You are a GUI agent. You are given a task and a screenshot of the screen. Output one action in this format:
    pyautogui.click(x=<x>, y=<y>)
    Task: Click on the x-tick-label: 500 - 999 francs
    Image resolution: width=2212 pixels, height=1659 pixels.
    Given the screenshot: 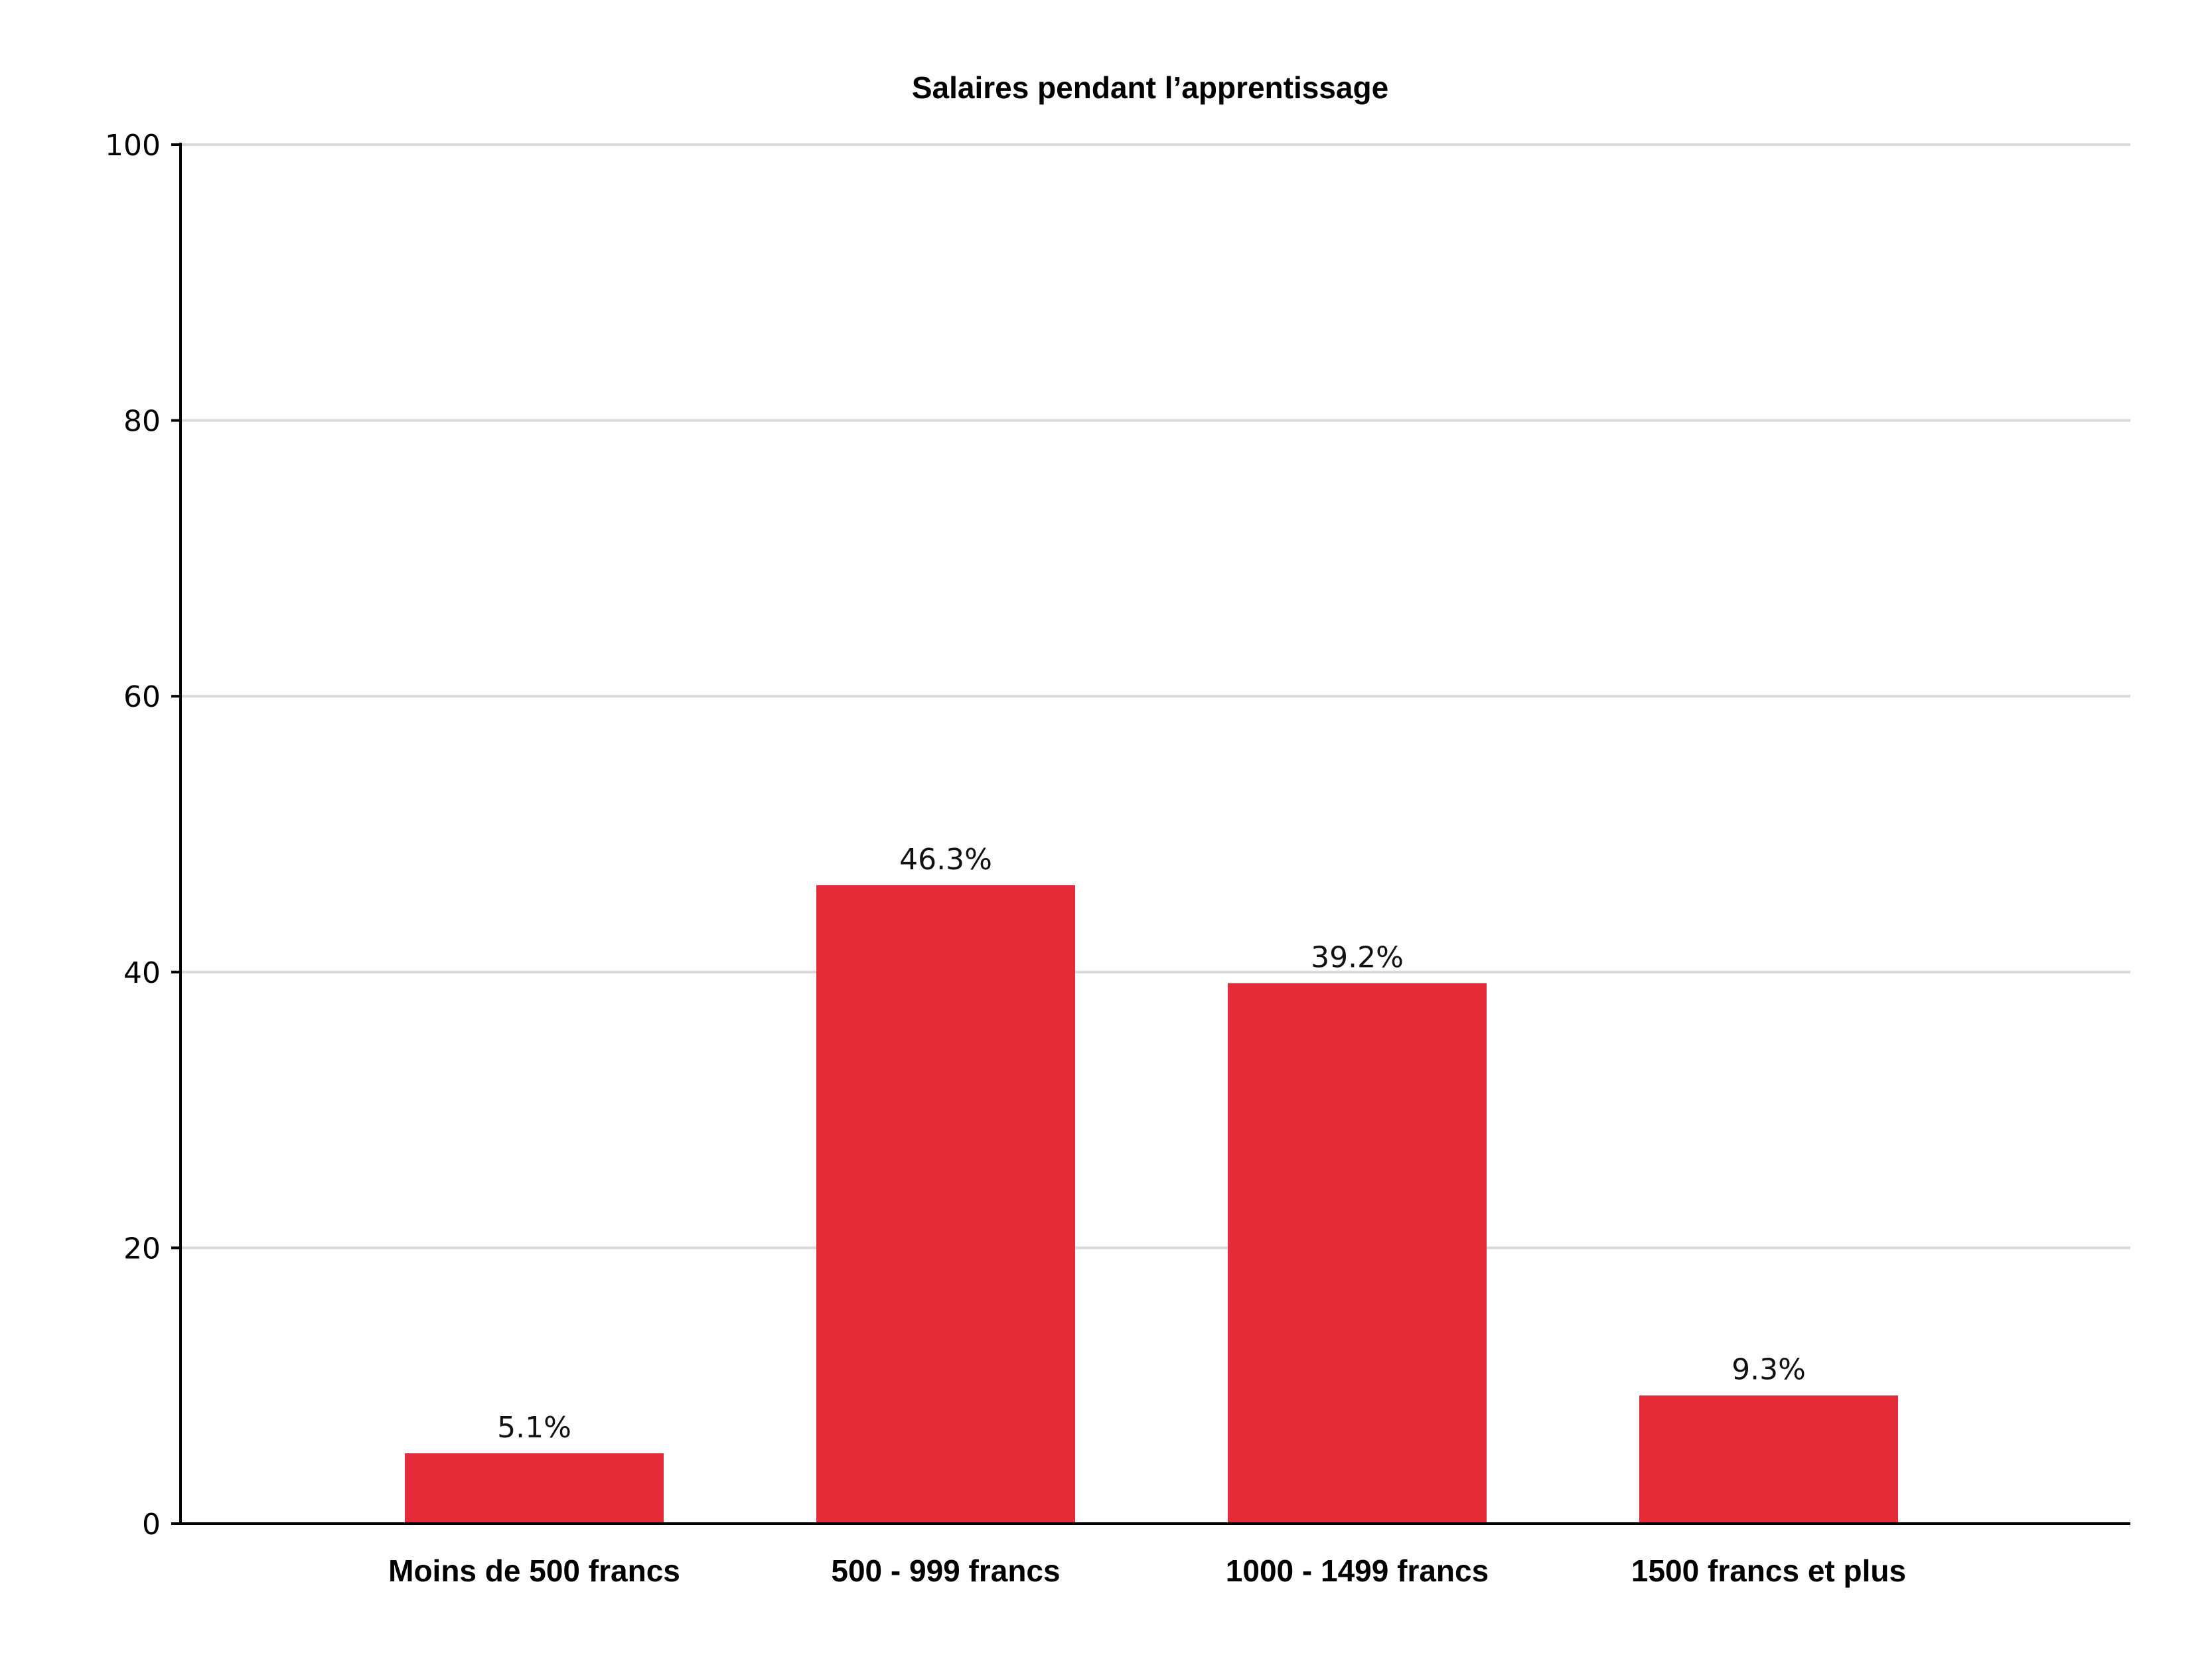 What is the action you would take?
    pyautogui.click(x=946, y=1570)
    